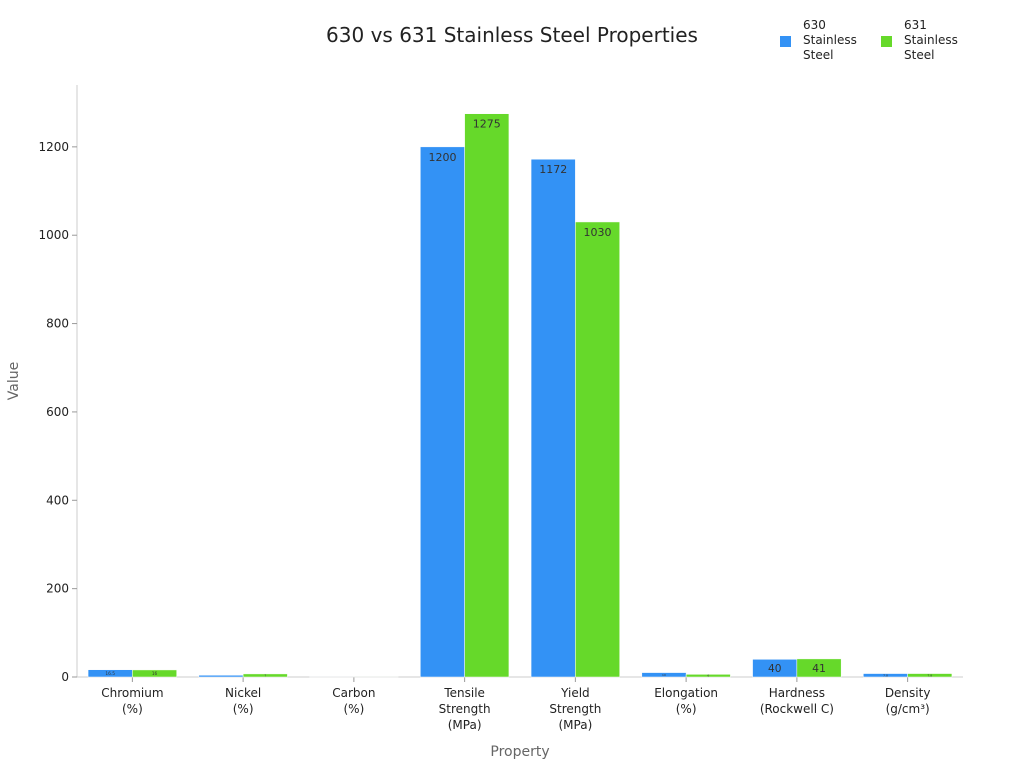 The width and height of the screenshot is (1024, 768). I want to click on x-tick-label-line: Hardness, so click(797, 693).